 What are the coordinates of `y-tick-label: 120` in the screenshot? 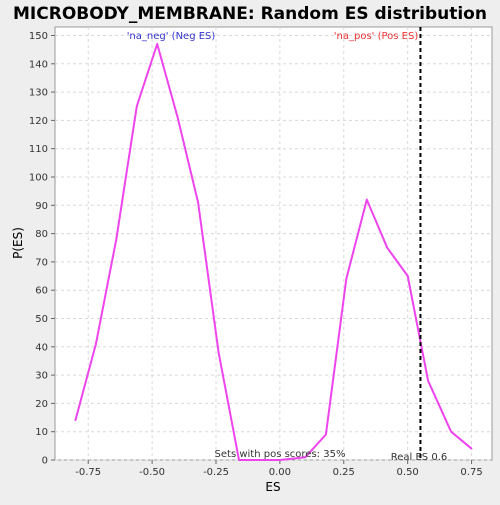 It's located at (38, 121).